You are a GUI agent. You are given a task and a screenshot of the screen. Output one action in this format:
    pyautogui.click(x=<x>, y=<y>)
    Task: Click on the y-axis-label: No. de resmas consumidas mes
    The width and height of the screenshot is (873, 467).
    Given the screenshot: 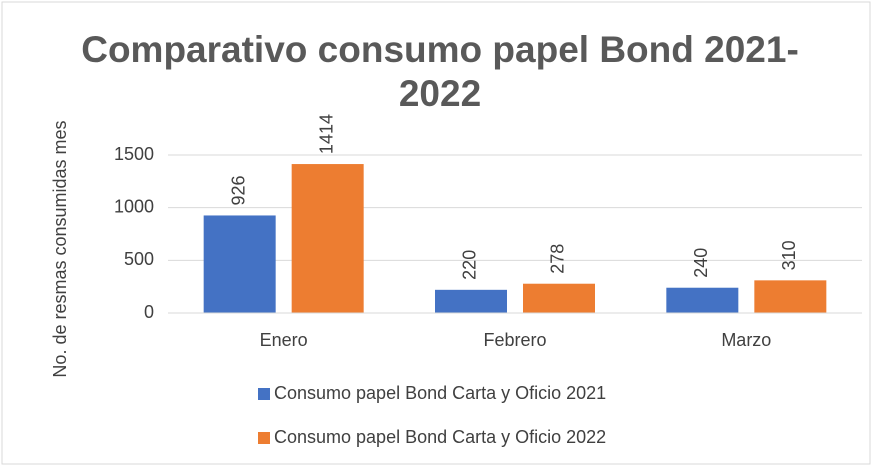 What is the action you would take?
    pyautogui.click(x=60, y=249)
    